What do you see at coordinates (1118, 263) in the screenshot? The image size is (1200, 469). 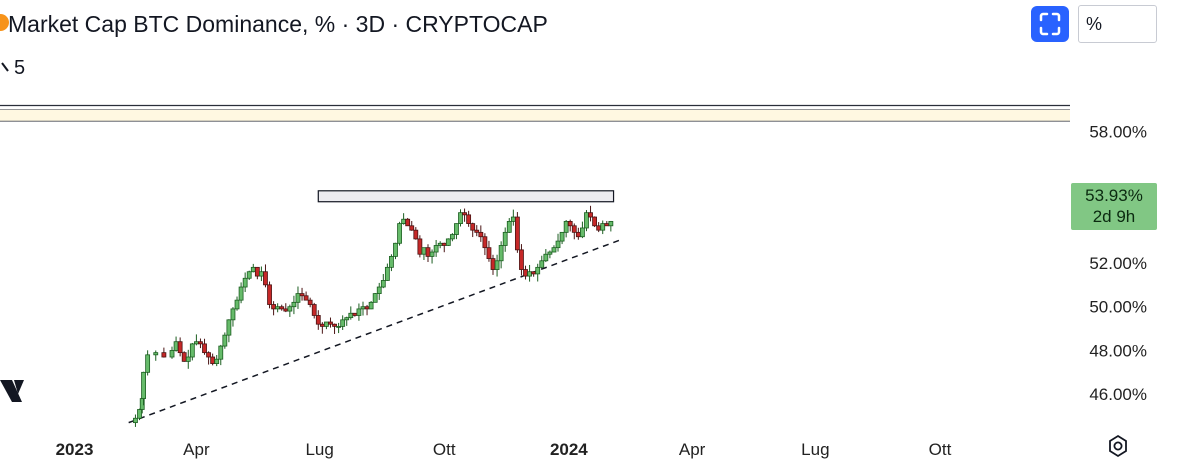 I see `y-tick-label: 52.00%` at bounding box center [1118, 263].